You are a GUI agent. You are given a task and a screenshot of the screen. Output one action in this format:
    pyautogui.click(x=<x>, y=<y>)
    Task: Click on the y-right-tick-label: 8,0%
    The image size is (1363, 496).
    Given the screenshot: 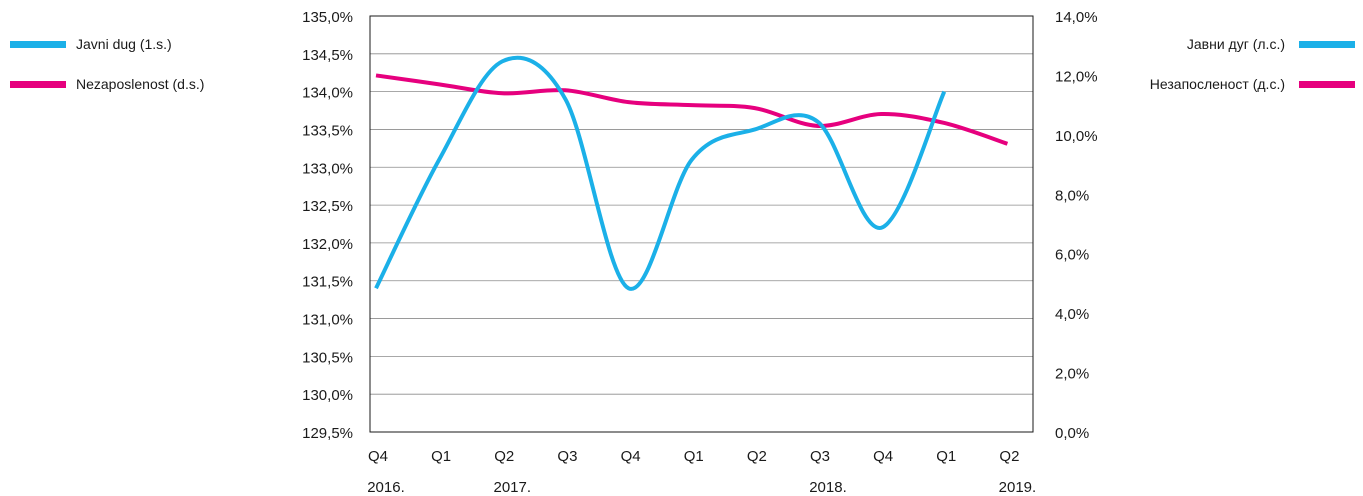 What is the action you would take?
    pyautogui.click(x=1072, y=195)
    